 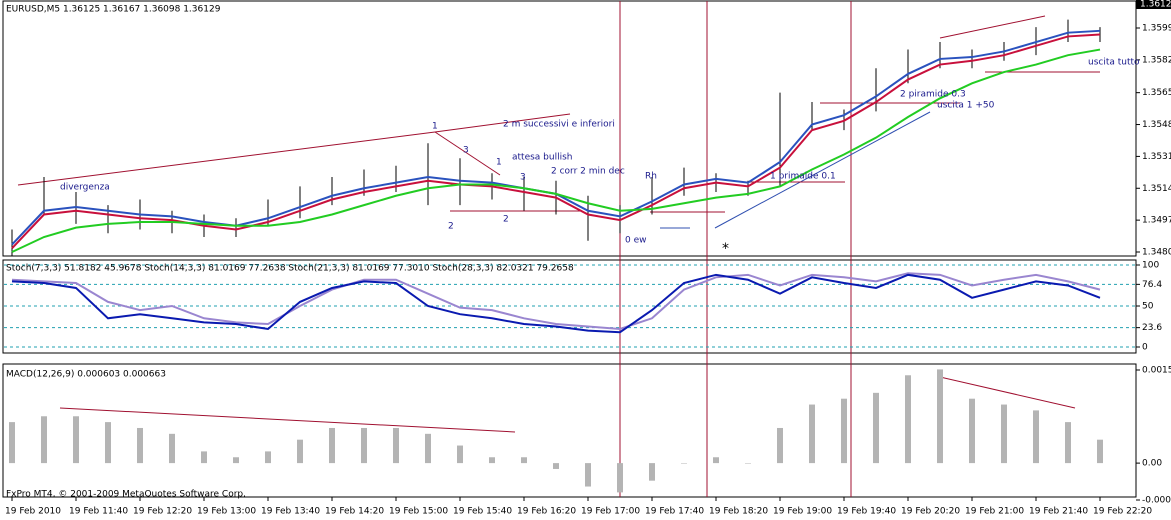 I want to click on star: *, so click(x=725, y=249).